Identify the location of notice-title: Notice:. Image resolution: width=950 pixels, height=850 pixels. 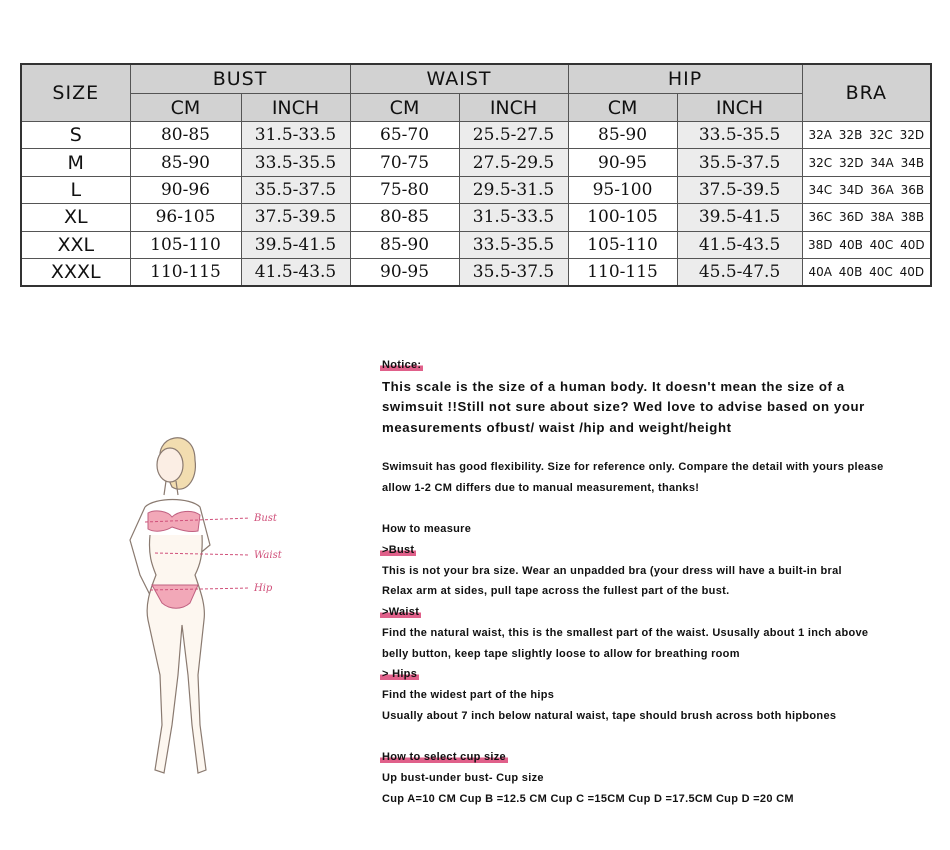
(402, 365).